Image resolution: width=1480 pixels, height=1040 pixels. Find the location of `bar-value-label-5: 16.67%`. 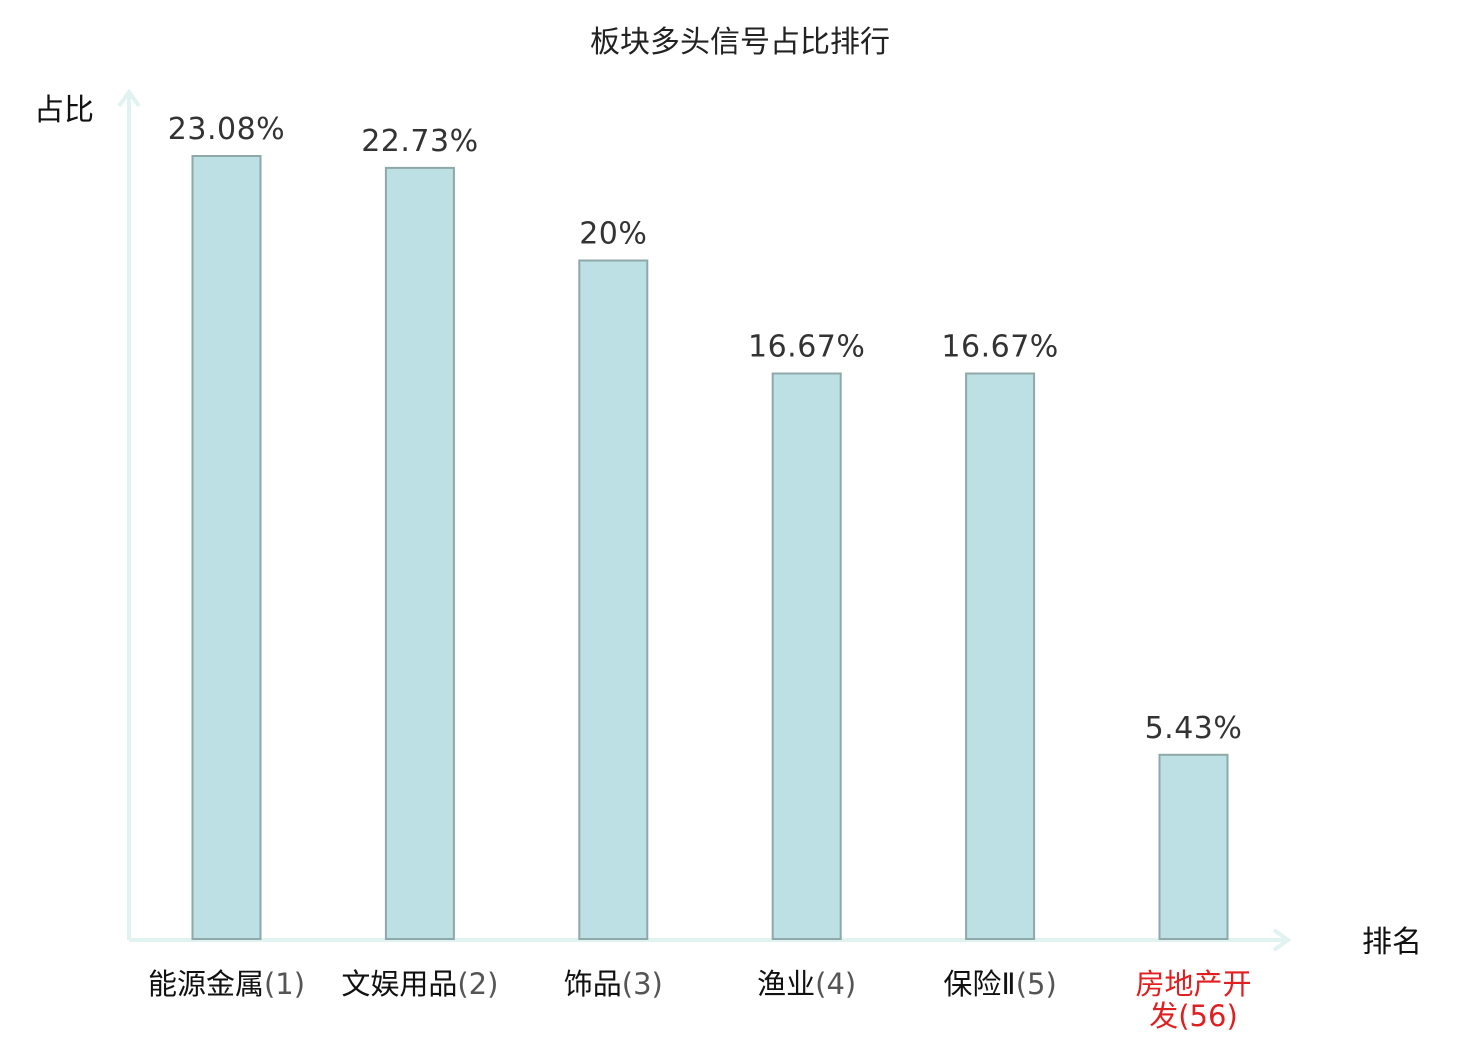

bar-value-label-5: 16.67% is located at coordinates (999, 347).